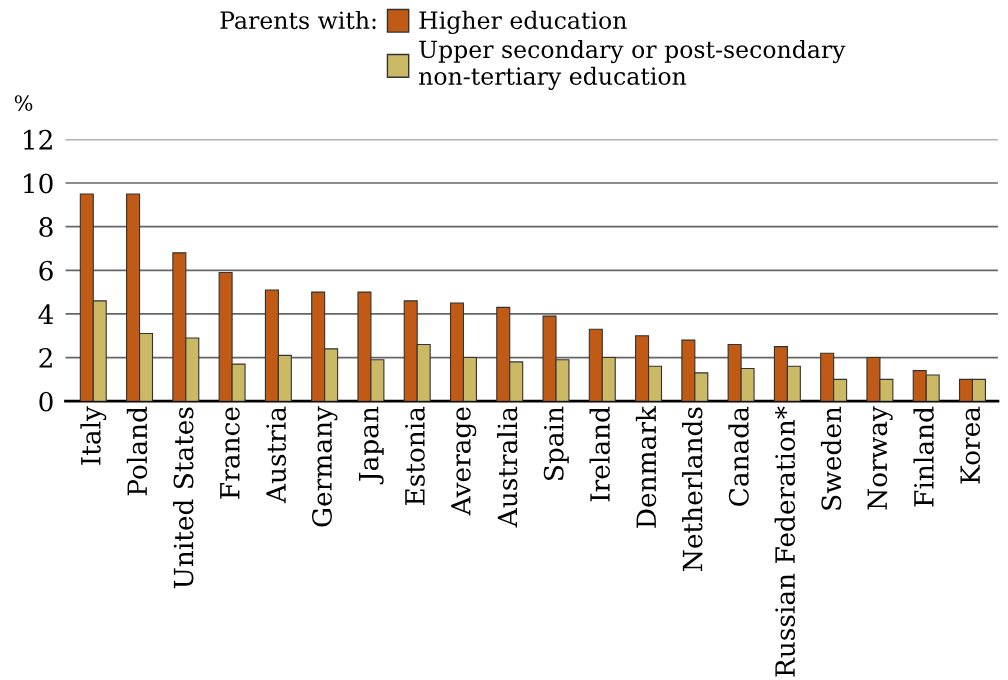  I want to click on x-tick-label: Norway, so click(880, 458).